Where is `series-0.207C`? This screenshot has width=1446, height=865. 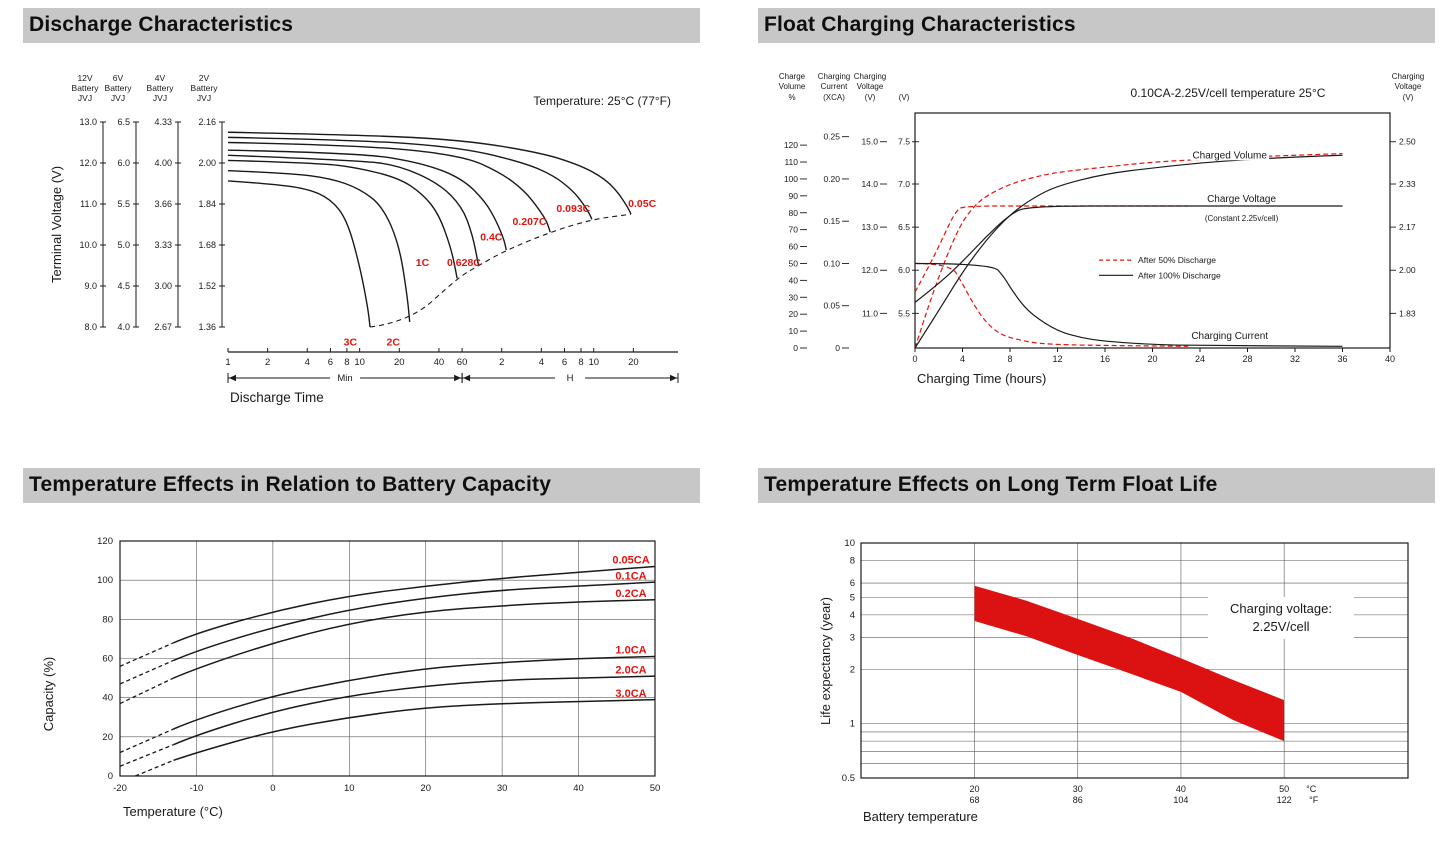 series-0.207C is located at coordinates (389, 187).